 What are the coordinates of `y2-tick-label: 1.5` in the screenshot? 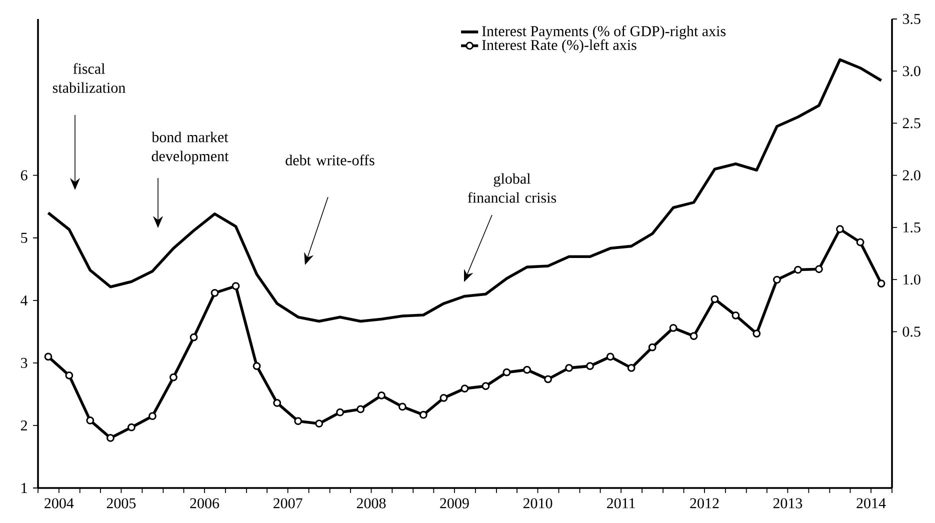 It's located at (912, 227).